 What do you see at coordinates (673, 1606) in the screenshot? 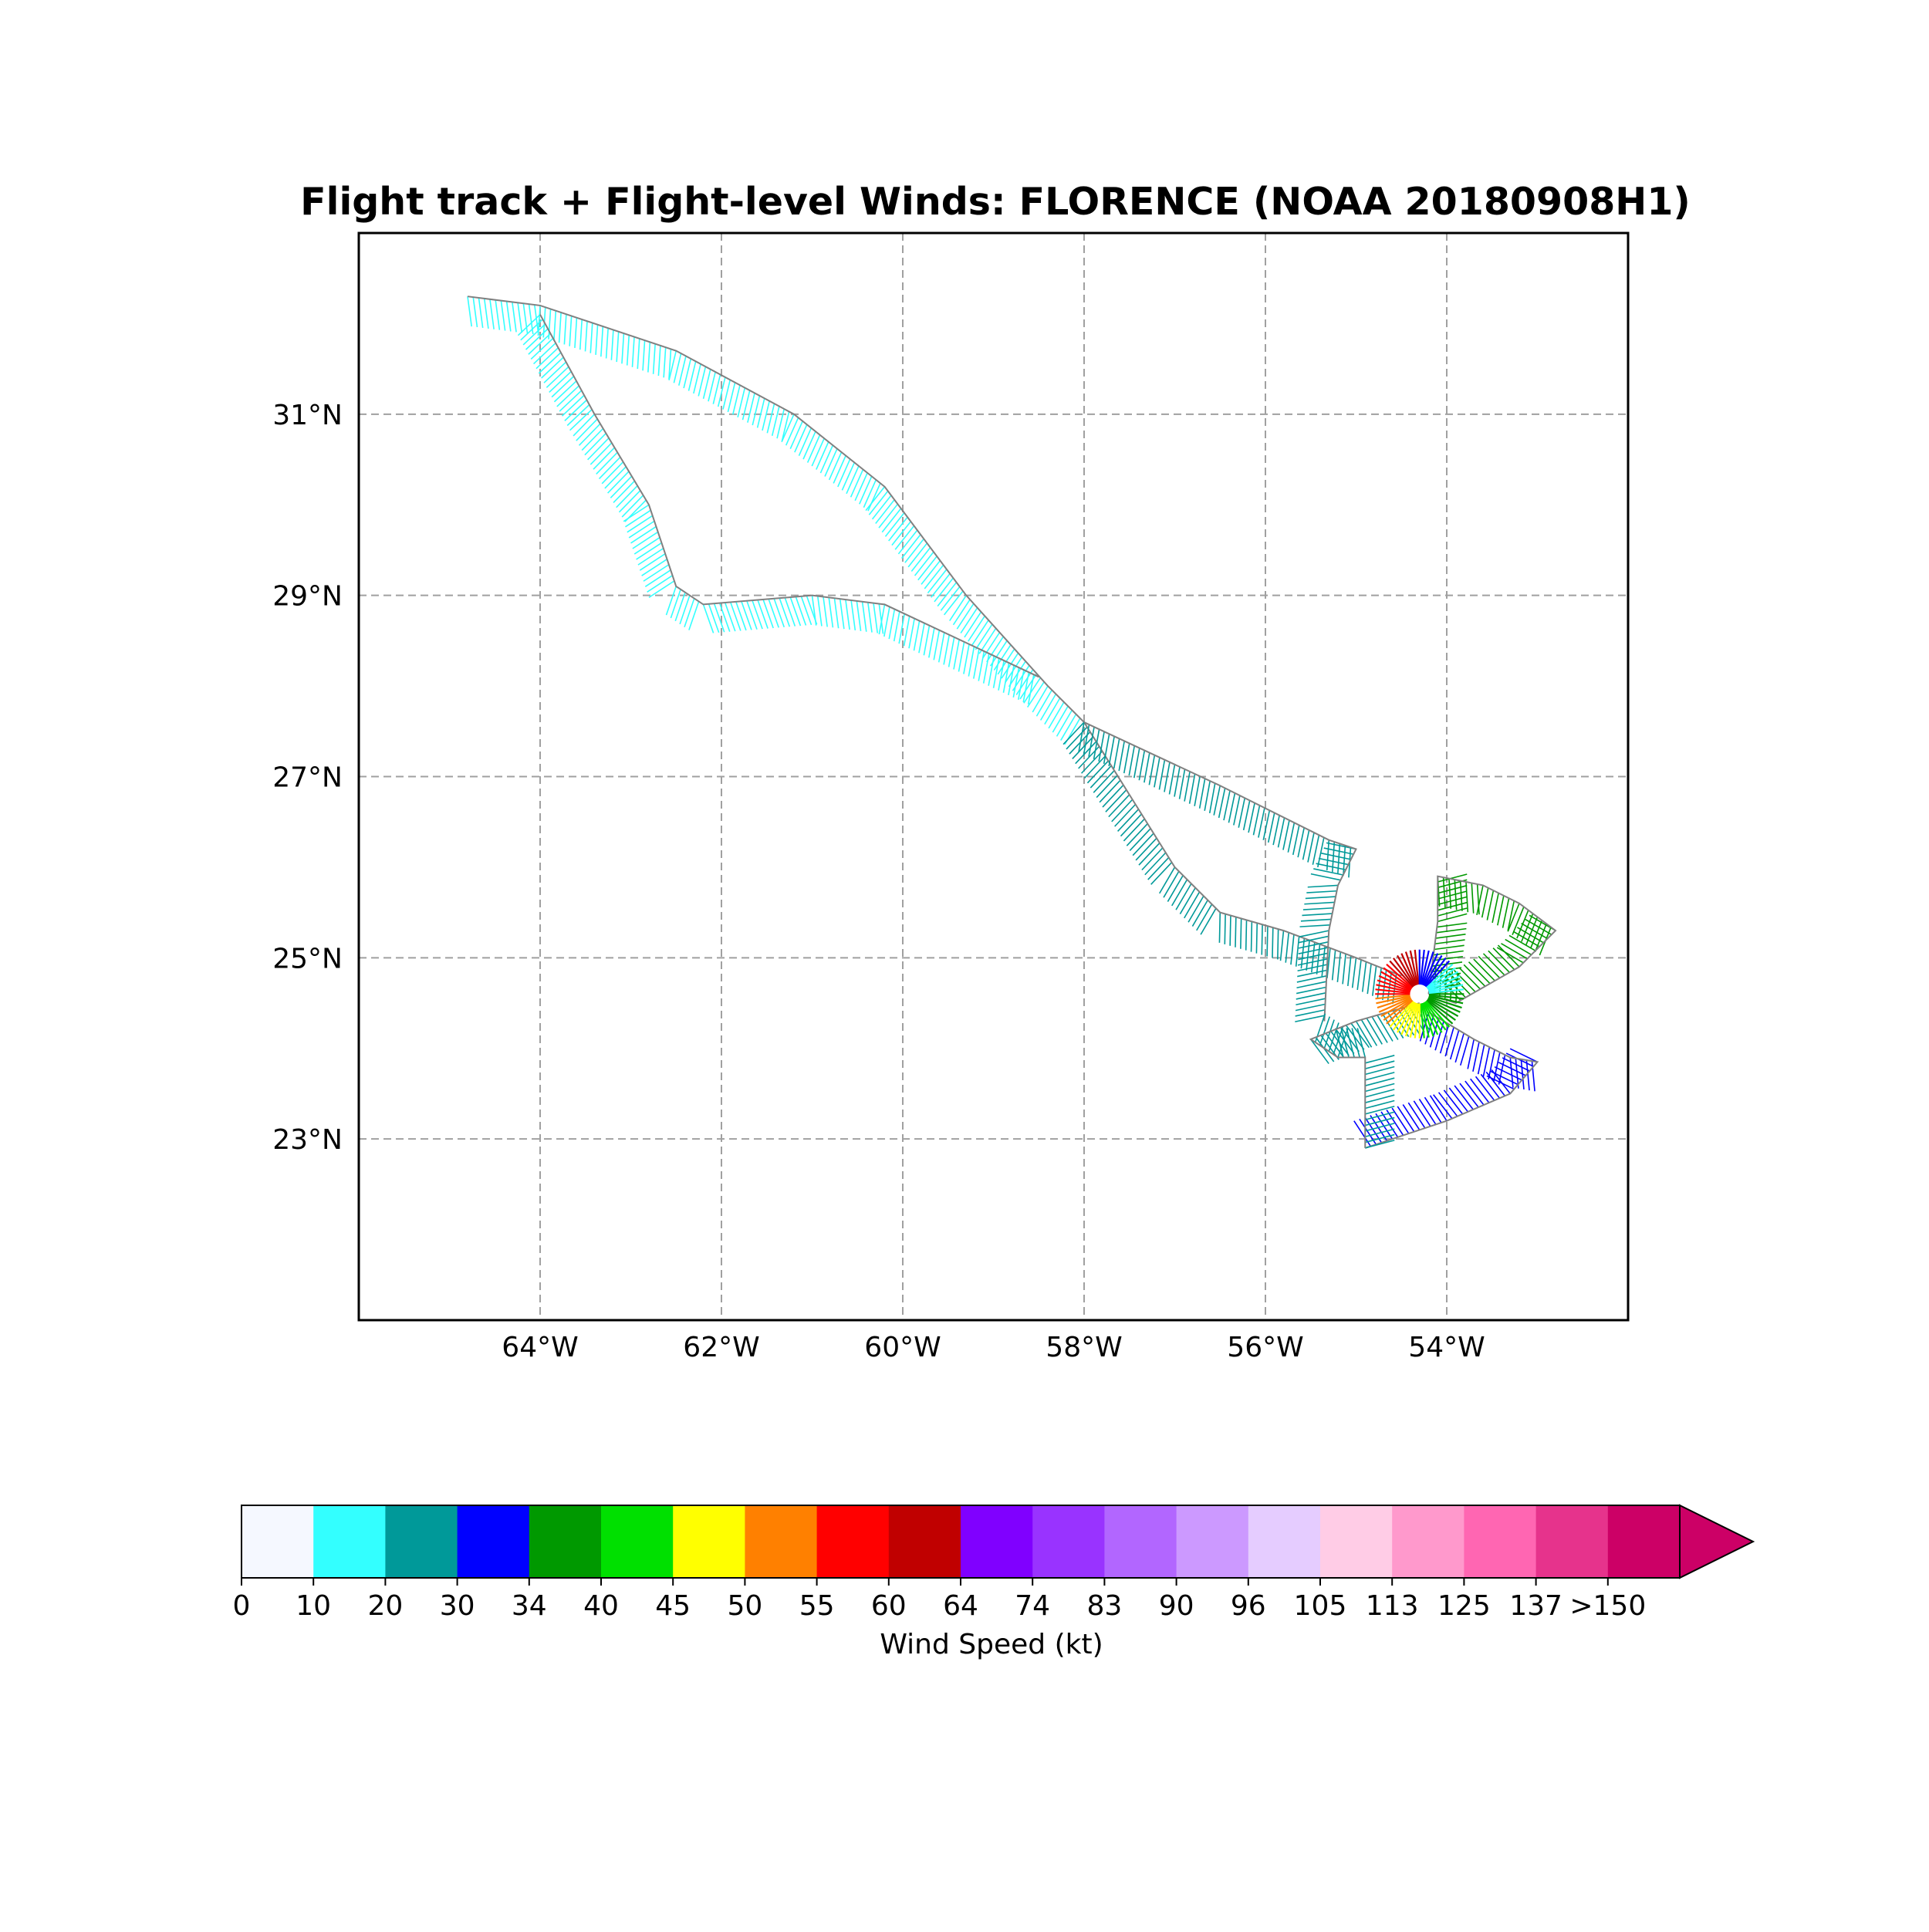
I see `colorbar-tick-label: 45` at bounding box center [673, 1606].